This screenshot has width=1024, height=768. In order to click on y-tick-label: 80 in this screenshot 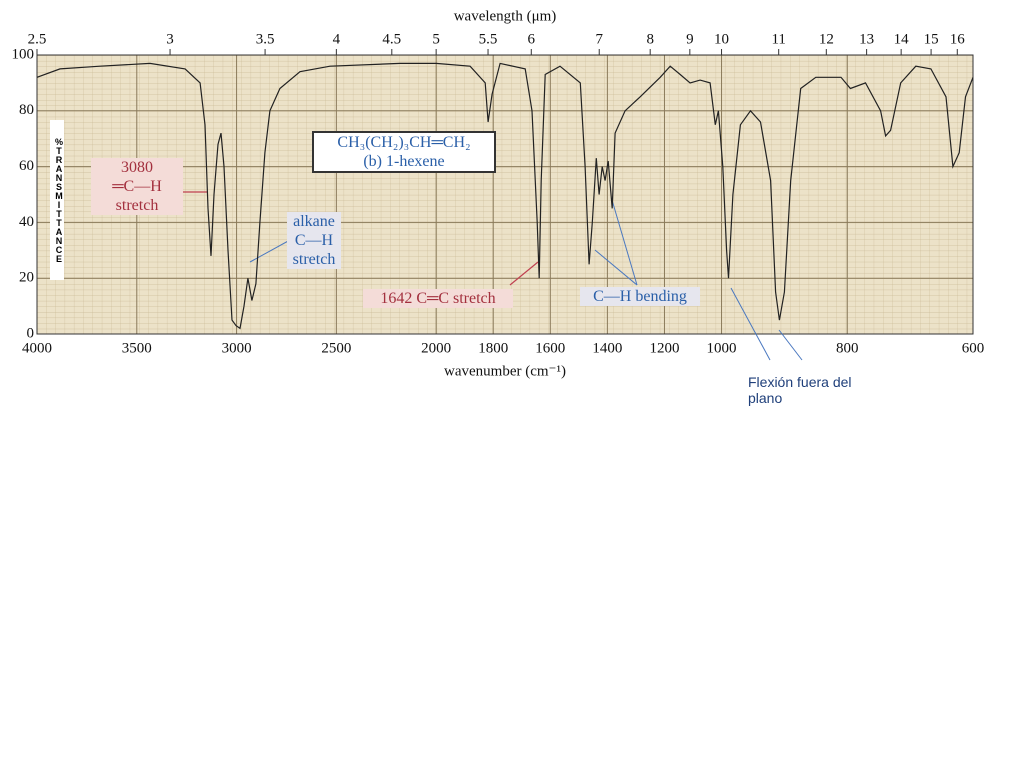, I will do `click(26, 110)`.